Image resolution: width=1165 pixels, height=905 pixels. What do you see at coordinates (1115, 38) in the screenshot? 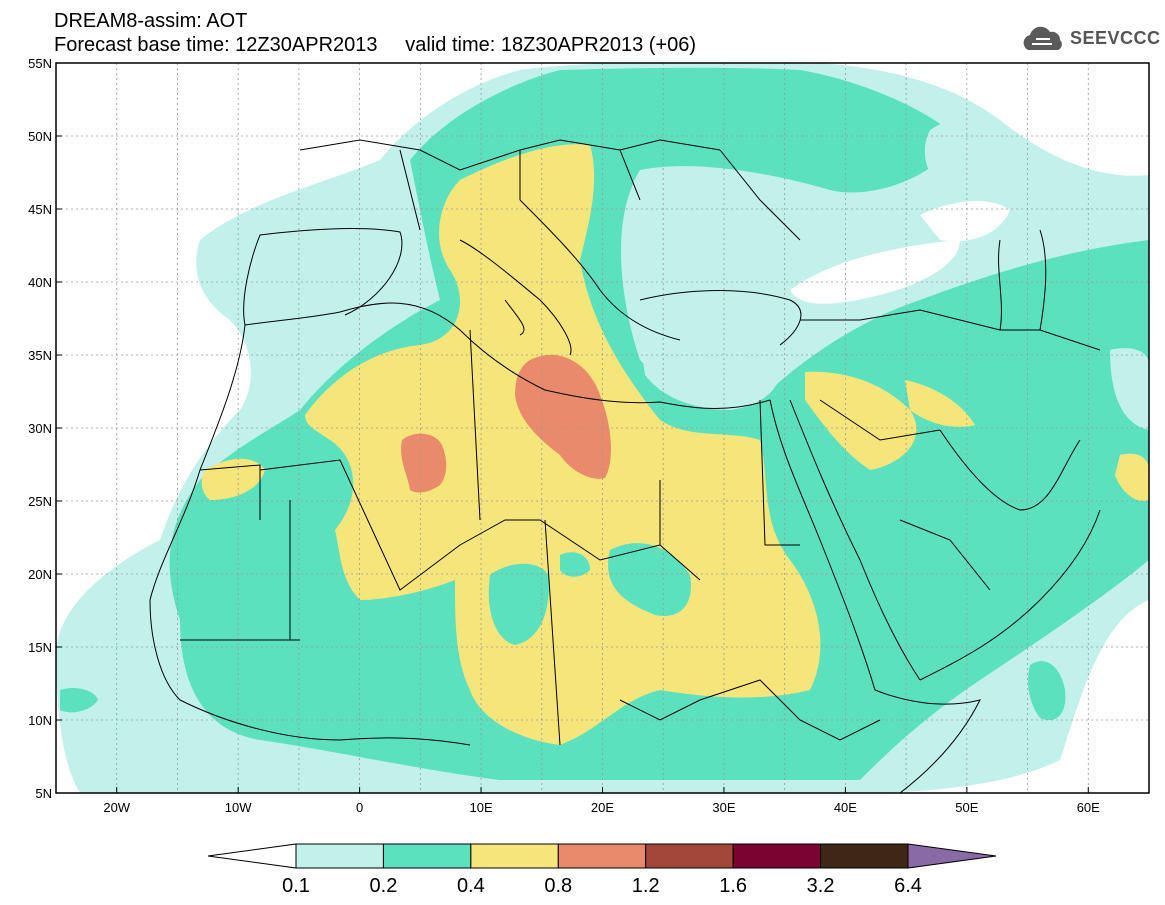
I see `logo-text: SEEVCCC` at bounding box center [1115, 38].